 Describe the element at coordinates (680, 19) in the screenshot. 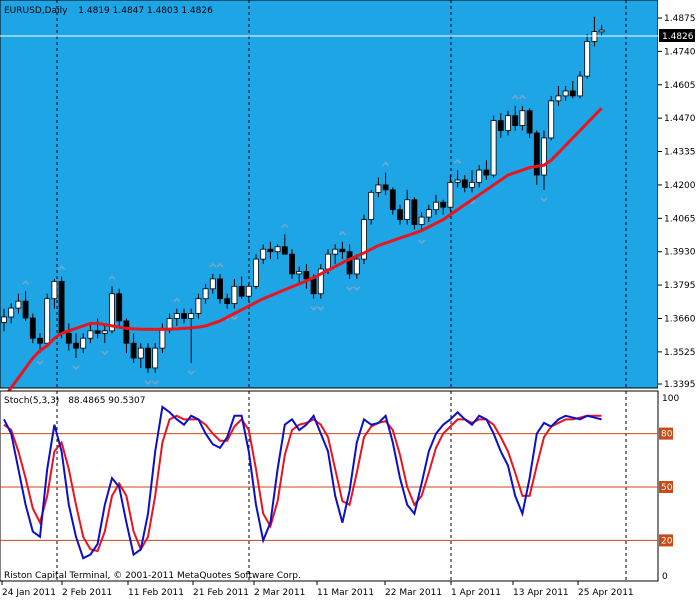

I see `price-tick-label: 1.4875` at that location.